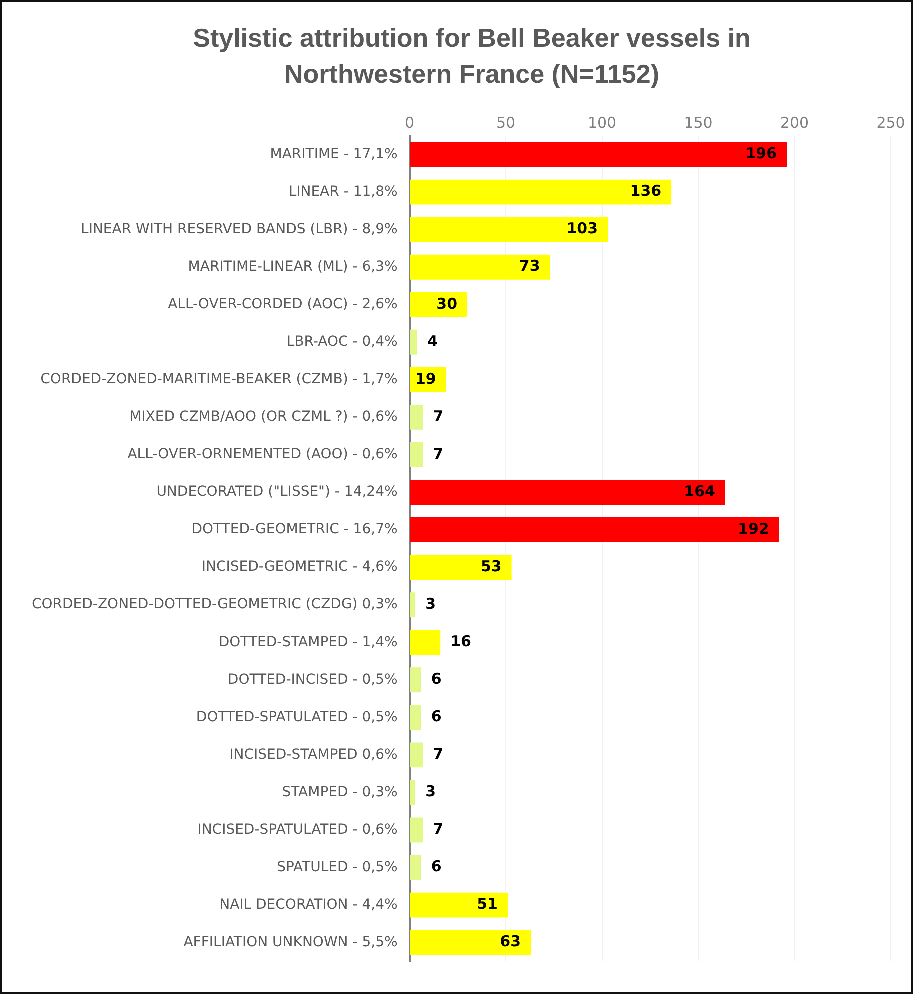 This screenshot has width=913, height=994. Describe the element at coordinates (297, 717) in the screenshot. I see `y-tick-label: DOTTED-SPATULATED - 0,5%` at that location.